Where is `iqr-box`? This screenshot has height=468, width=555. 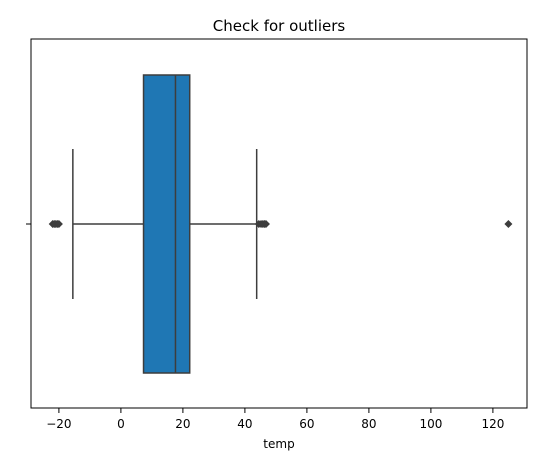
iqr-box is located at coordinates (166, 224).